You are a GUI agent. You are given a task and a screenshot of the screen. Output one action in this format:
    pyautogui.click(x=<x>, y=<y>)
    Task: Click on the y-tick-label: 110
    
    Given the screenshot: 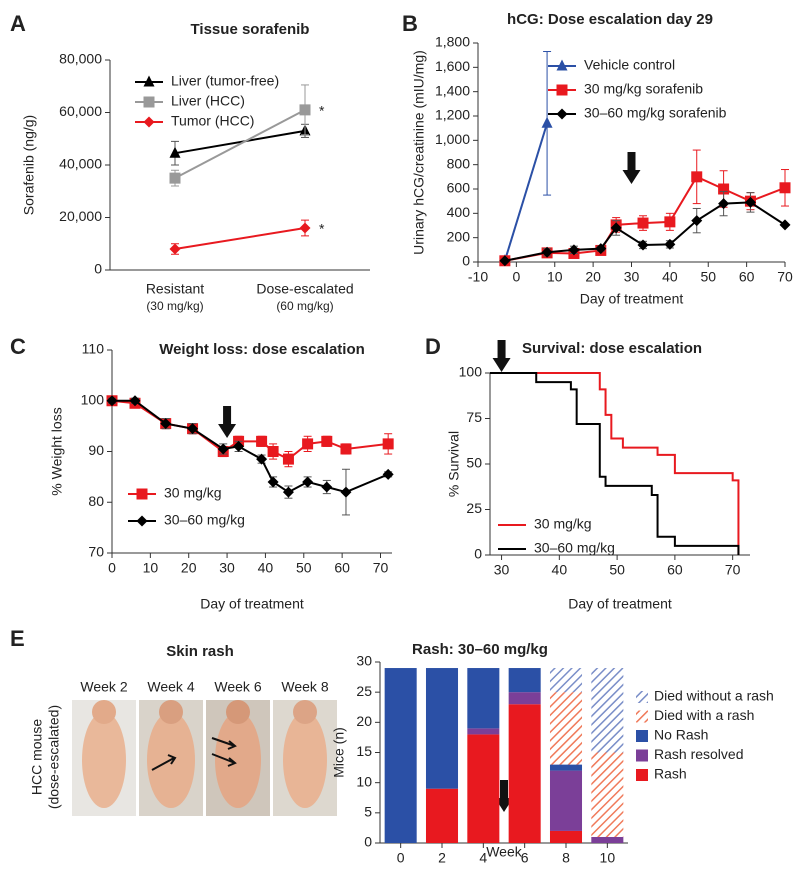 What is the action you would take?
    pyautogui.click(x=93, y=349)
    